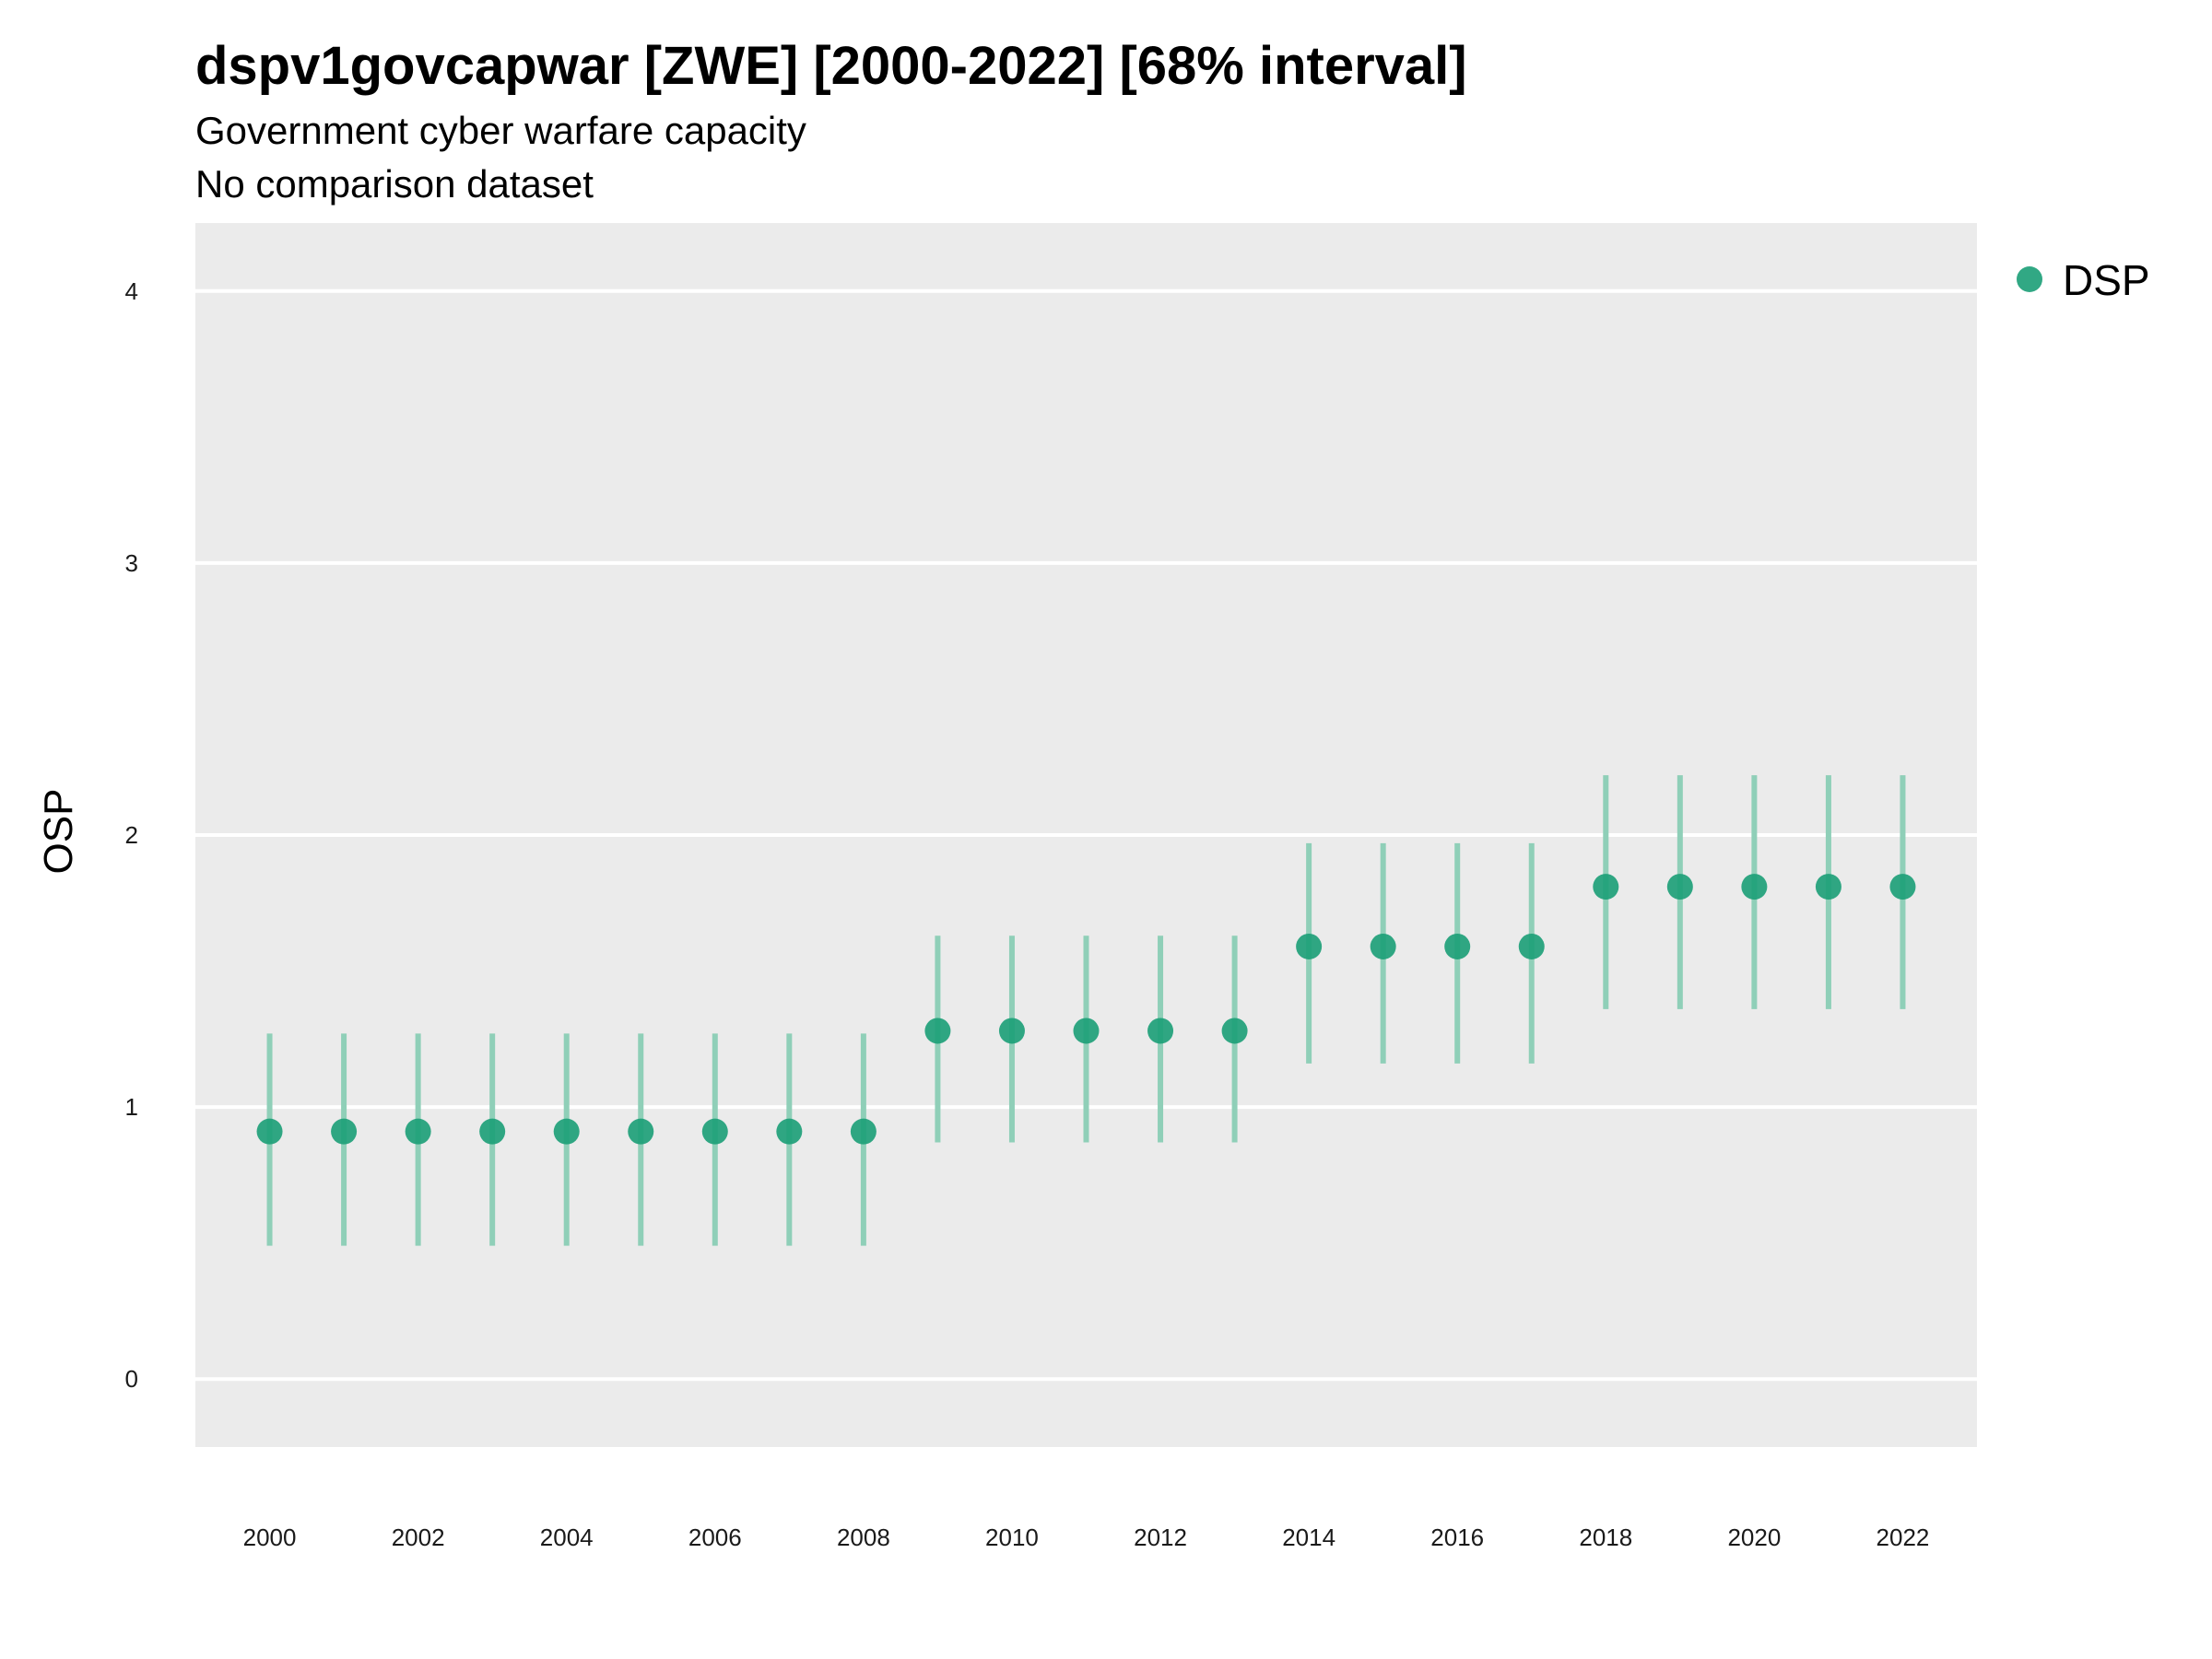 The height and width of the screenshot is (1659, 2212). What do you see at coordinates (58, 832) in the screenshot?
I see `y-axis-label: OSP` at bounding box center [58, 832].